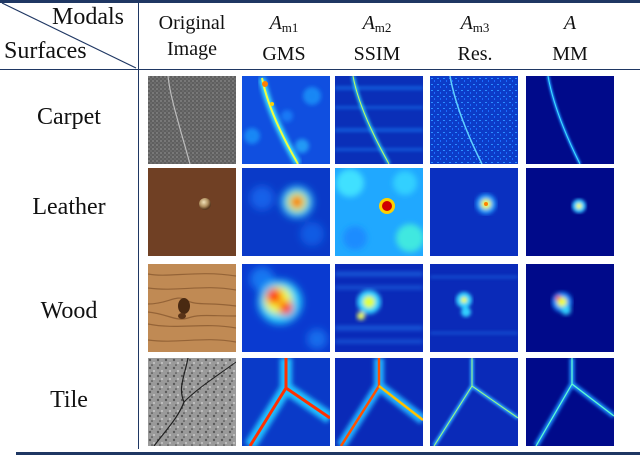 Image resolution: width=640 pixels, height=458 pixels. I want to click on wood-original-image, so click(192, 308).